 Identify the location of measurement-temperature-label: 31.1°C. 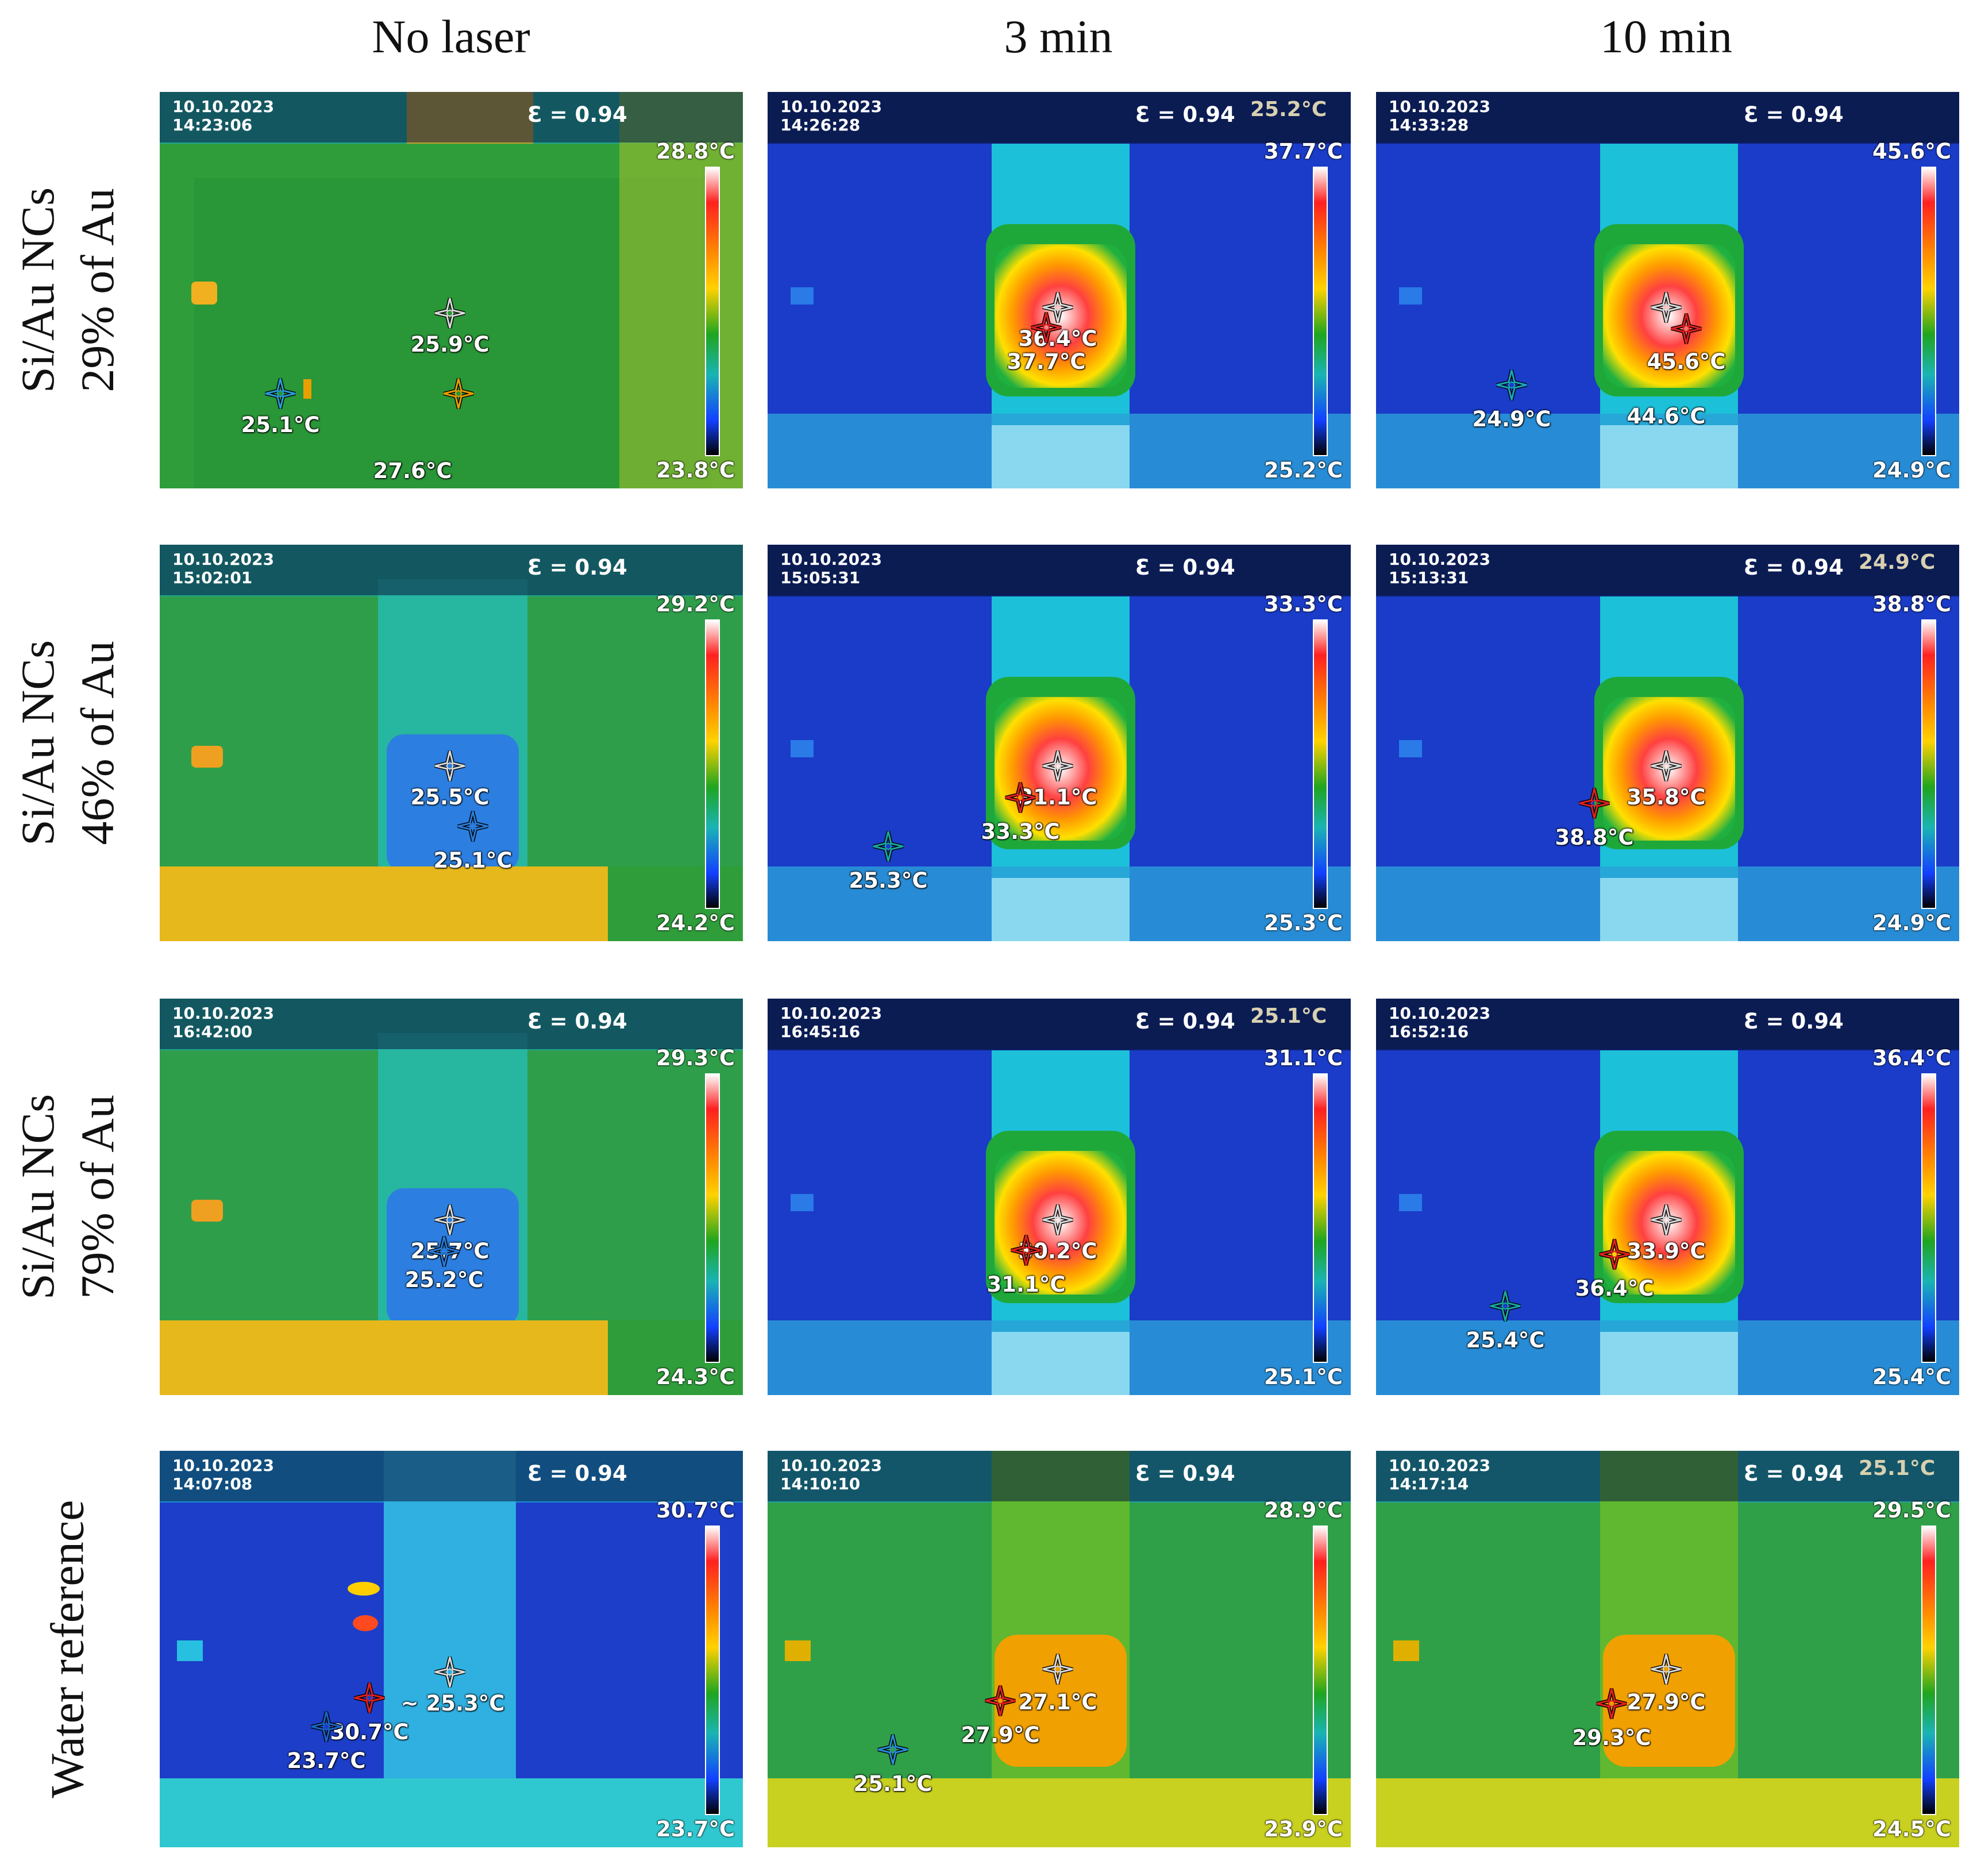
(1026, 1284).